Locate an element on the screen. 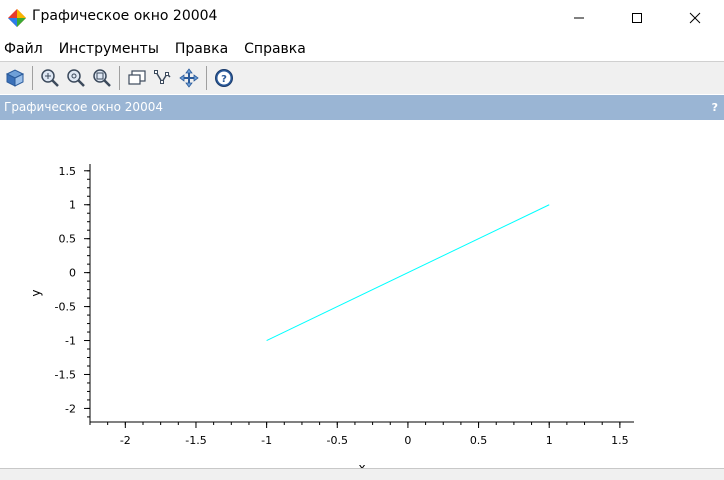 Image resolution: width=724 pixels, height=480 pixels. edit-curve-button is located at coordinates (163, 78).